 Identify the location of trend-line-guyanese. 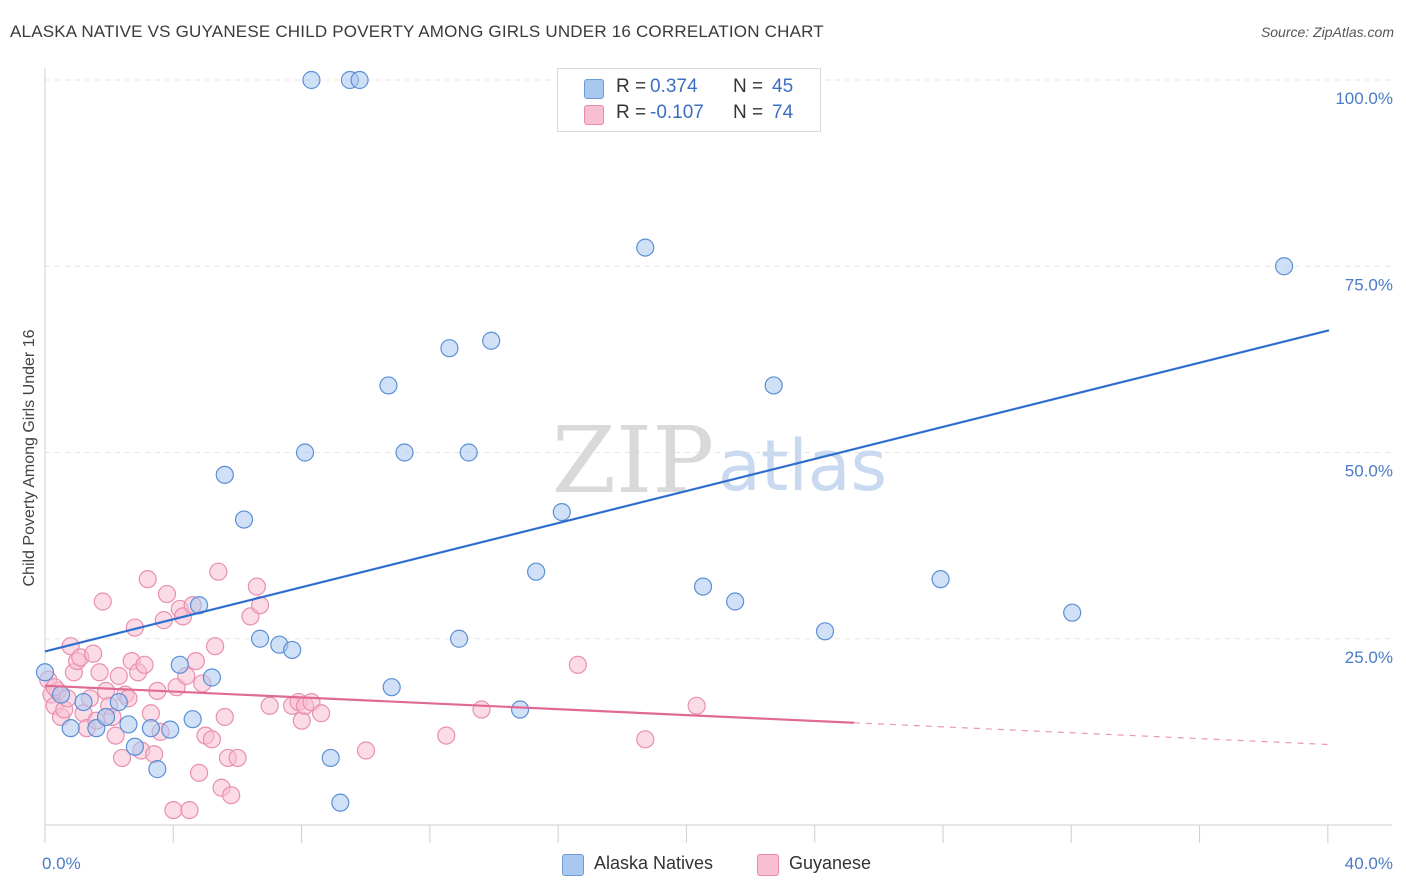
(449, 704).